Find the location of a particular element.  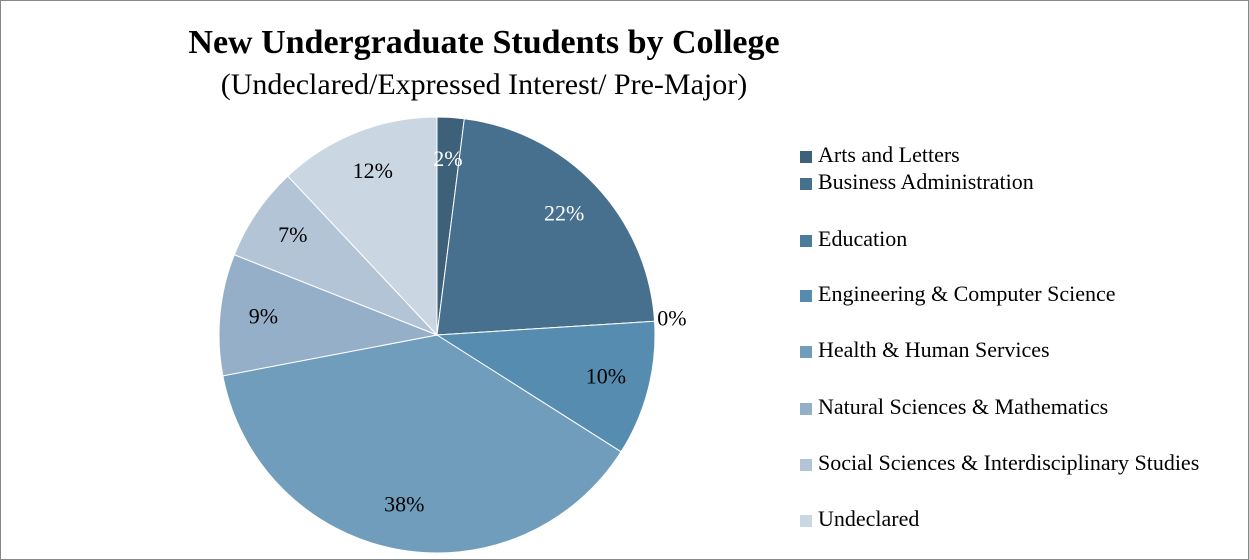

data-label: 12% is located at coordinates (373, 170).